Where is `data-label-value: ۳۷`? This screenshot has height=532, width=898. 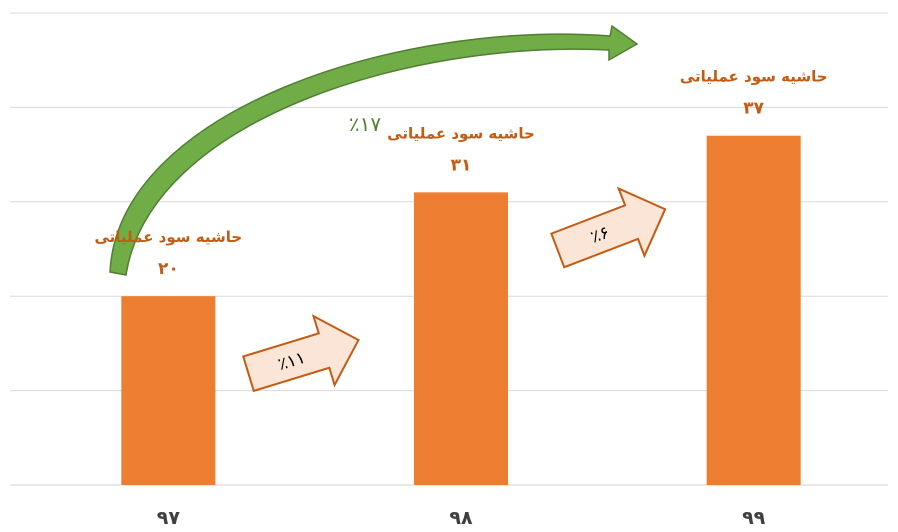 data-label-value: ۳۷ is located at coordinates (753, 109).